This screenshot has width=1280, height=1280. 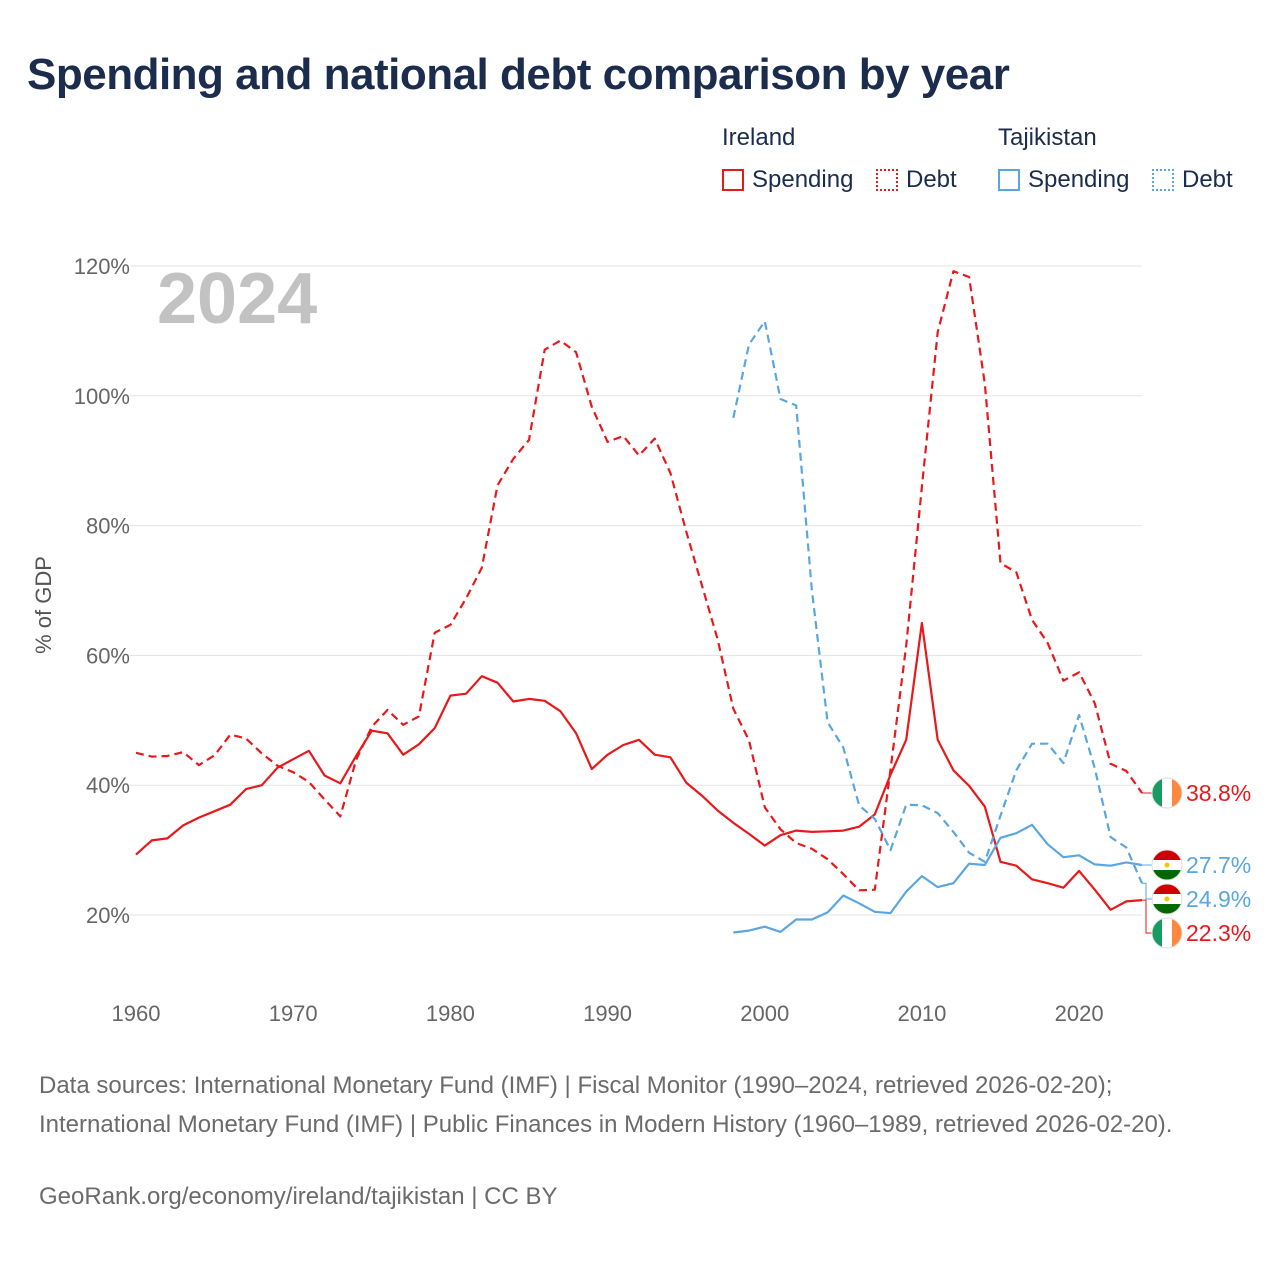 What do you see at coordinates (1218, 933) in the screenshot?
I see `end-value-label: 22.3%` at bounding box center [1218, 933].